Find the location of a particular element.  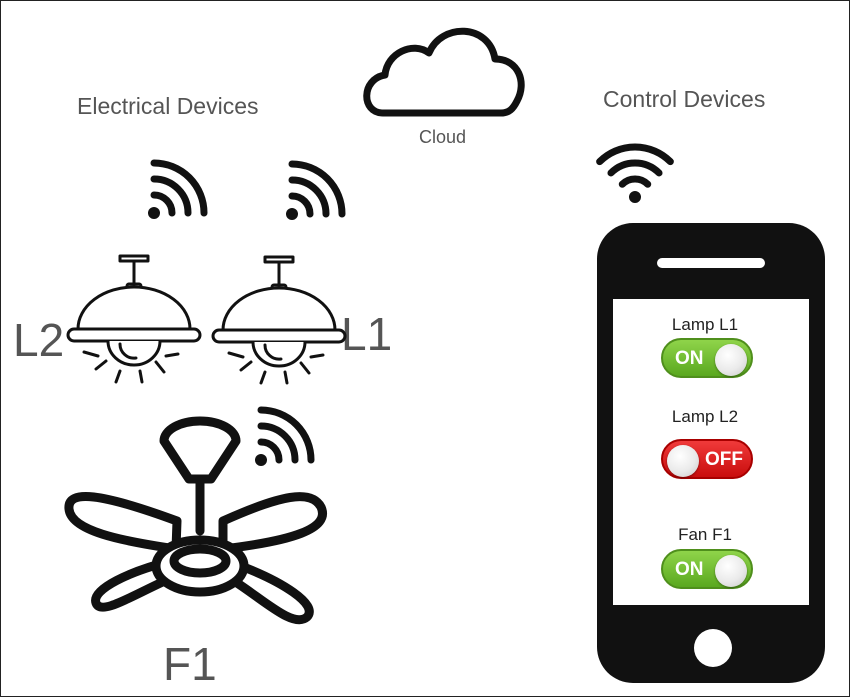

cloud-label: Cloud is located at coordinates (443, 137).